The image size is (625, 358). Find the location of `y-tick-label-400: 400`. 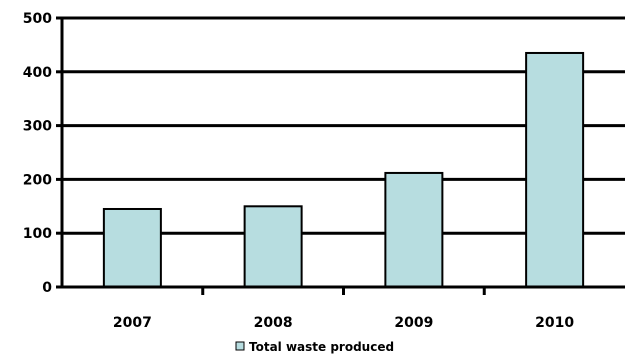

y-tick-label-400: 400 is located at coordinates (37, 73).